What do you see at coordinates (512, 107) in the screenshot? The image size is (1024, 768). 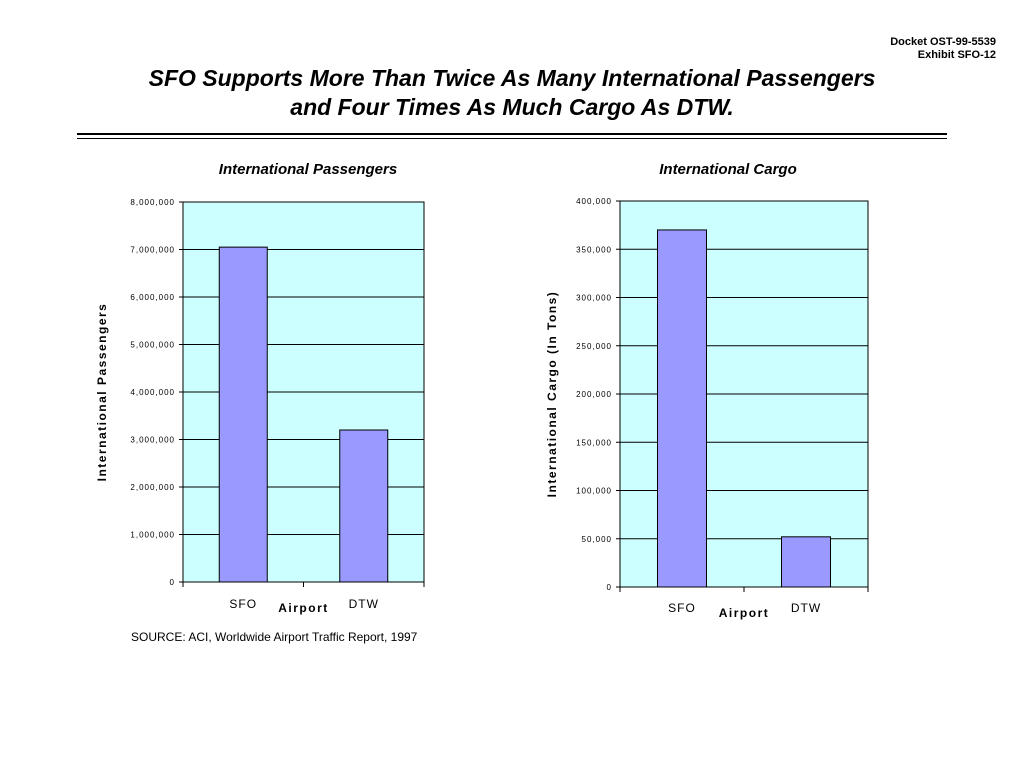 I see `page-title-line2: and Four Times As Much Cargo As DTW.` at bounding box center [512, 107].